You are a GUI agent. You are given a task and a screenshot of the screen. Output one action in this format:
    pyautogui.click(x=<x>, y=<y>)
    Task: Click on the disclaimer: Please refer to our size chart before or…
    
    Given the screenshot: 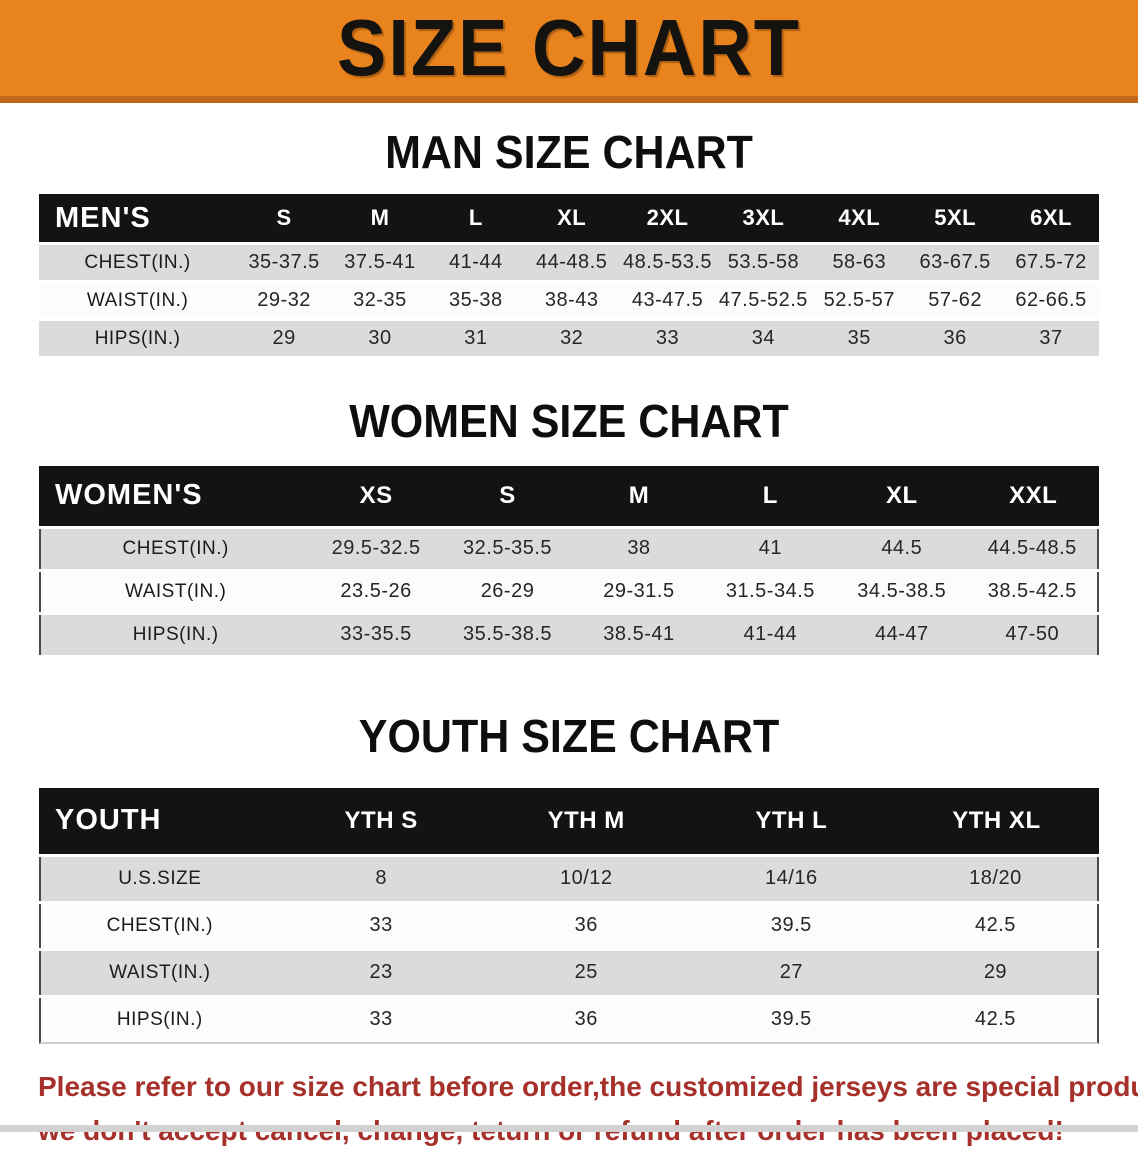 What is the action you would take?
    pyautogui.click(x=569, y=1109)
    